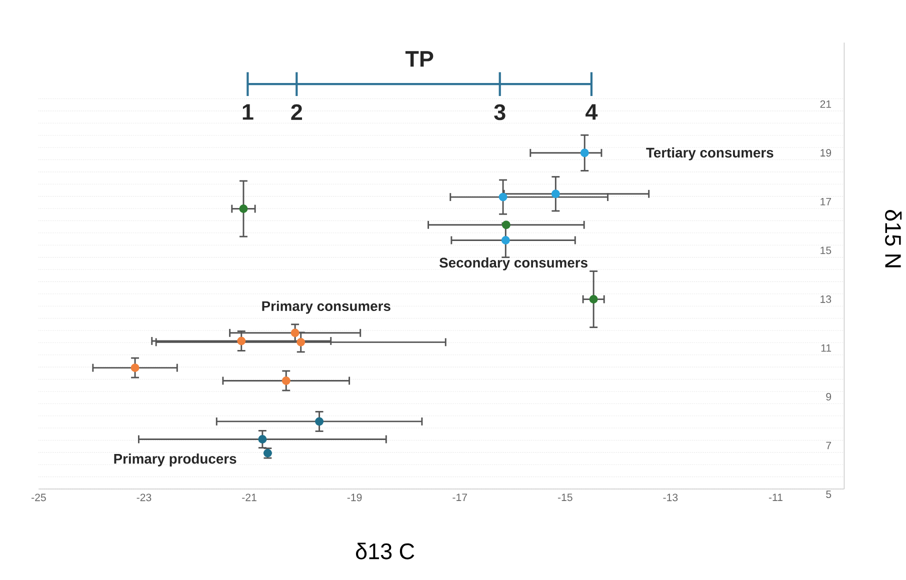  What do you see at coordinates (326, 307) in the screenshot?
I see `annotation: Primary consumers` at bounding box center [326, 307].